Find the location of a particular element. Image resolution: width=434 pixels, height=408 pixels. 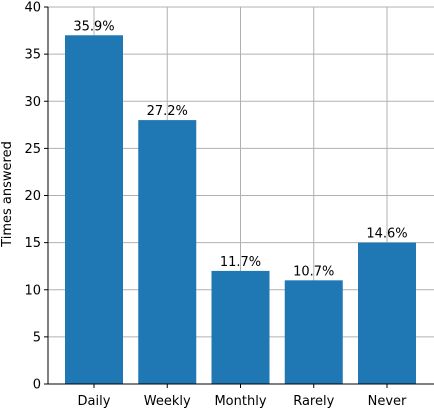

y-tick-label: 15 is located at coordinates (32, 243).